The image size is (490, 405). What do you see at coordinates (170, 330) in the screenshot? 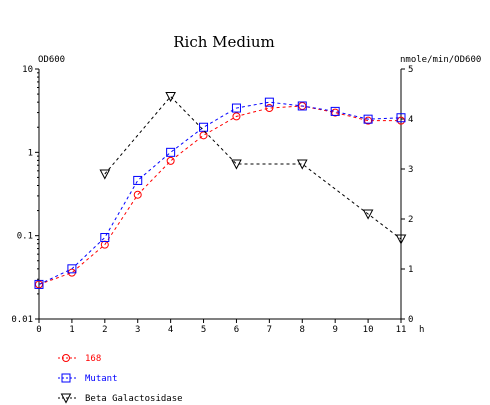
I see `x-tick-label: 4` at bounding box center [170, 330].